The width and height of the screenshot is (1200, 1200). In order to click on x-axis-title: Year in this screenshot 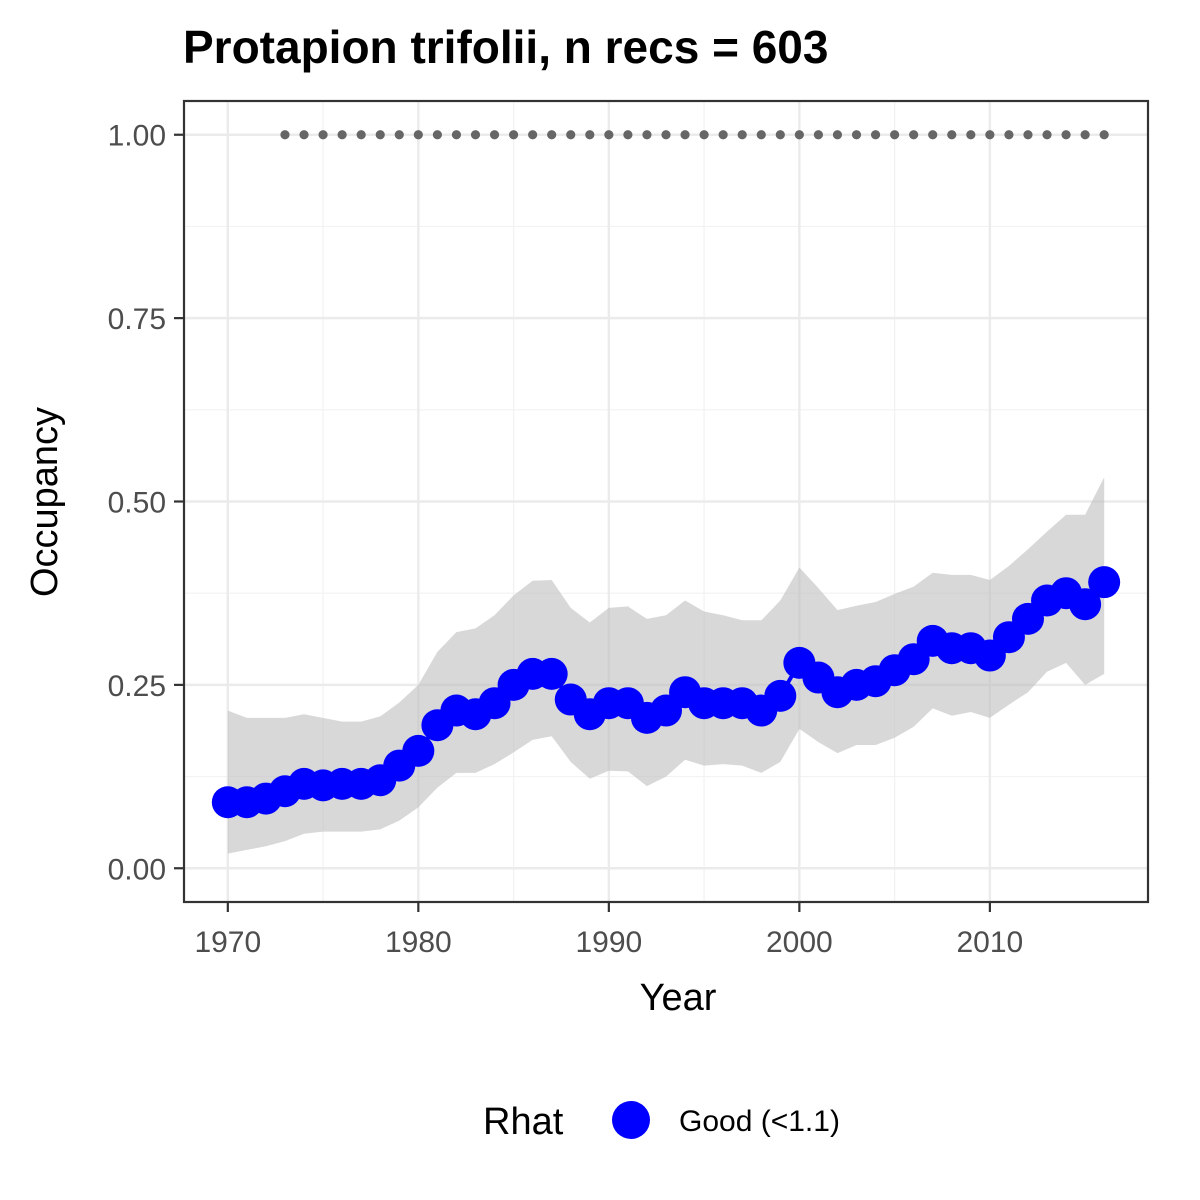, I will do `click(678, 998)`.